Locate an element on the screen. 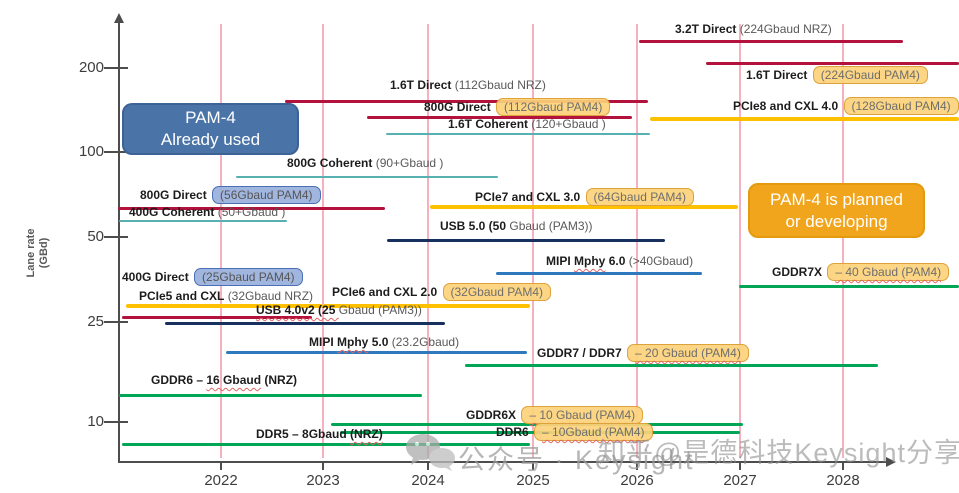  series-label-segment: (32Gbaud NRZ) is located at coordinates (270, 296).